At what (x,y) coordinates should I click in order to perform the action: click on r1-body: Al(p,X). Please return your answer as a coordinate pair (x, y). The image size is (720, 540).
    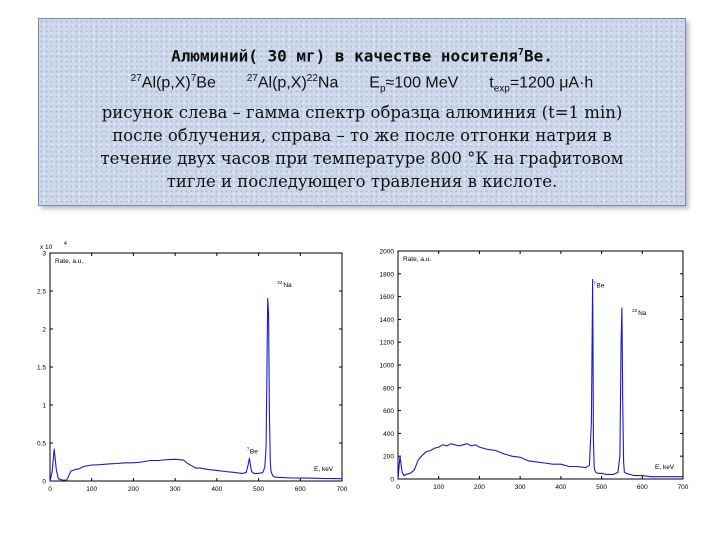
    Looking at the image, I should click on (166, 83).